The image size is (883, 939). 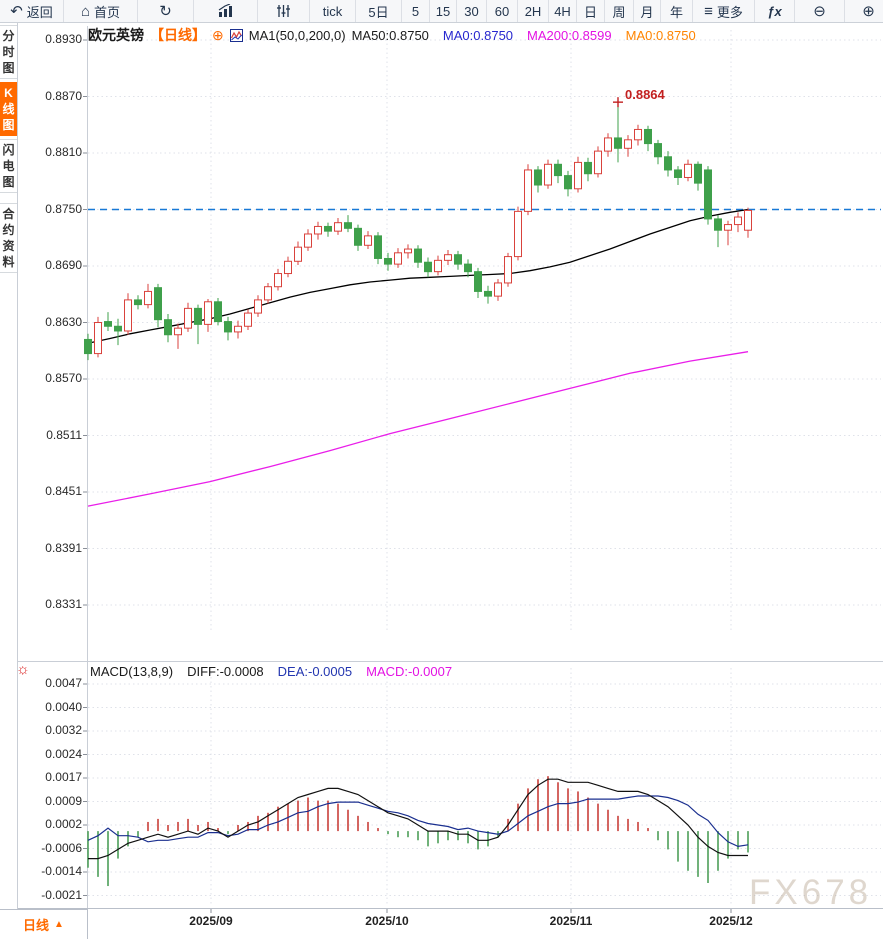 What do you see at coordinates (36, 925) in the screenshot?
I see `period-selector-label: 日线` at bounding box center [36, 925].